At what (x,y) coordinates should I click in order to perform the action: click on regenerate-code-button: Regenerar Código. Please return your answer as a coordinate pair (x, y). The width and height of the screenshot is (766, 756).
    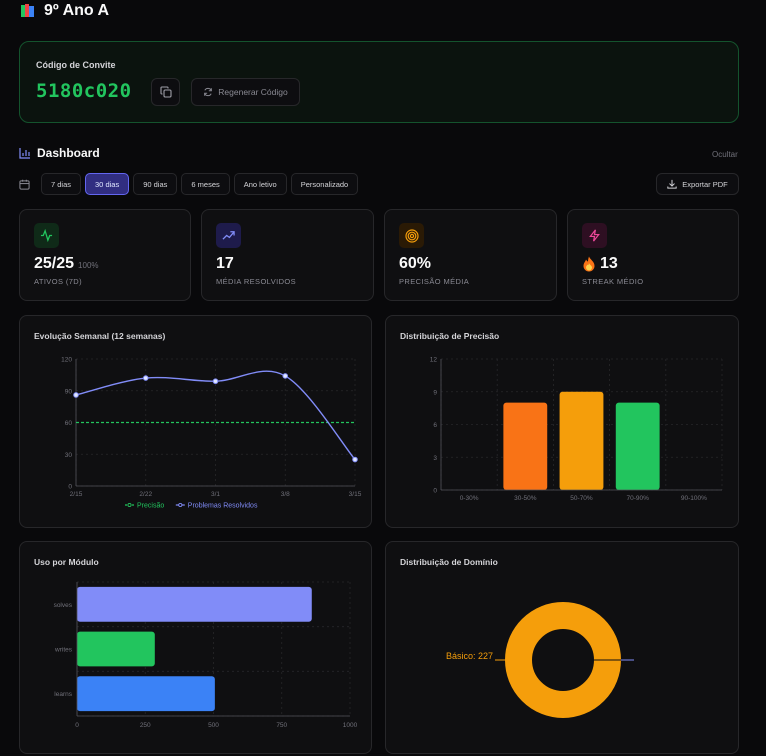
    Looking at the image, I should click on (245, 92).